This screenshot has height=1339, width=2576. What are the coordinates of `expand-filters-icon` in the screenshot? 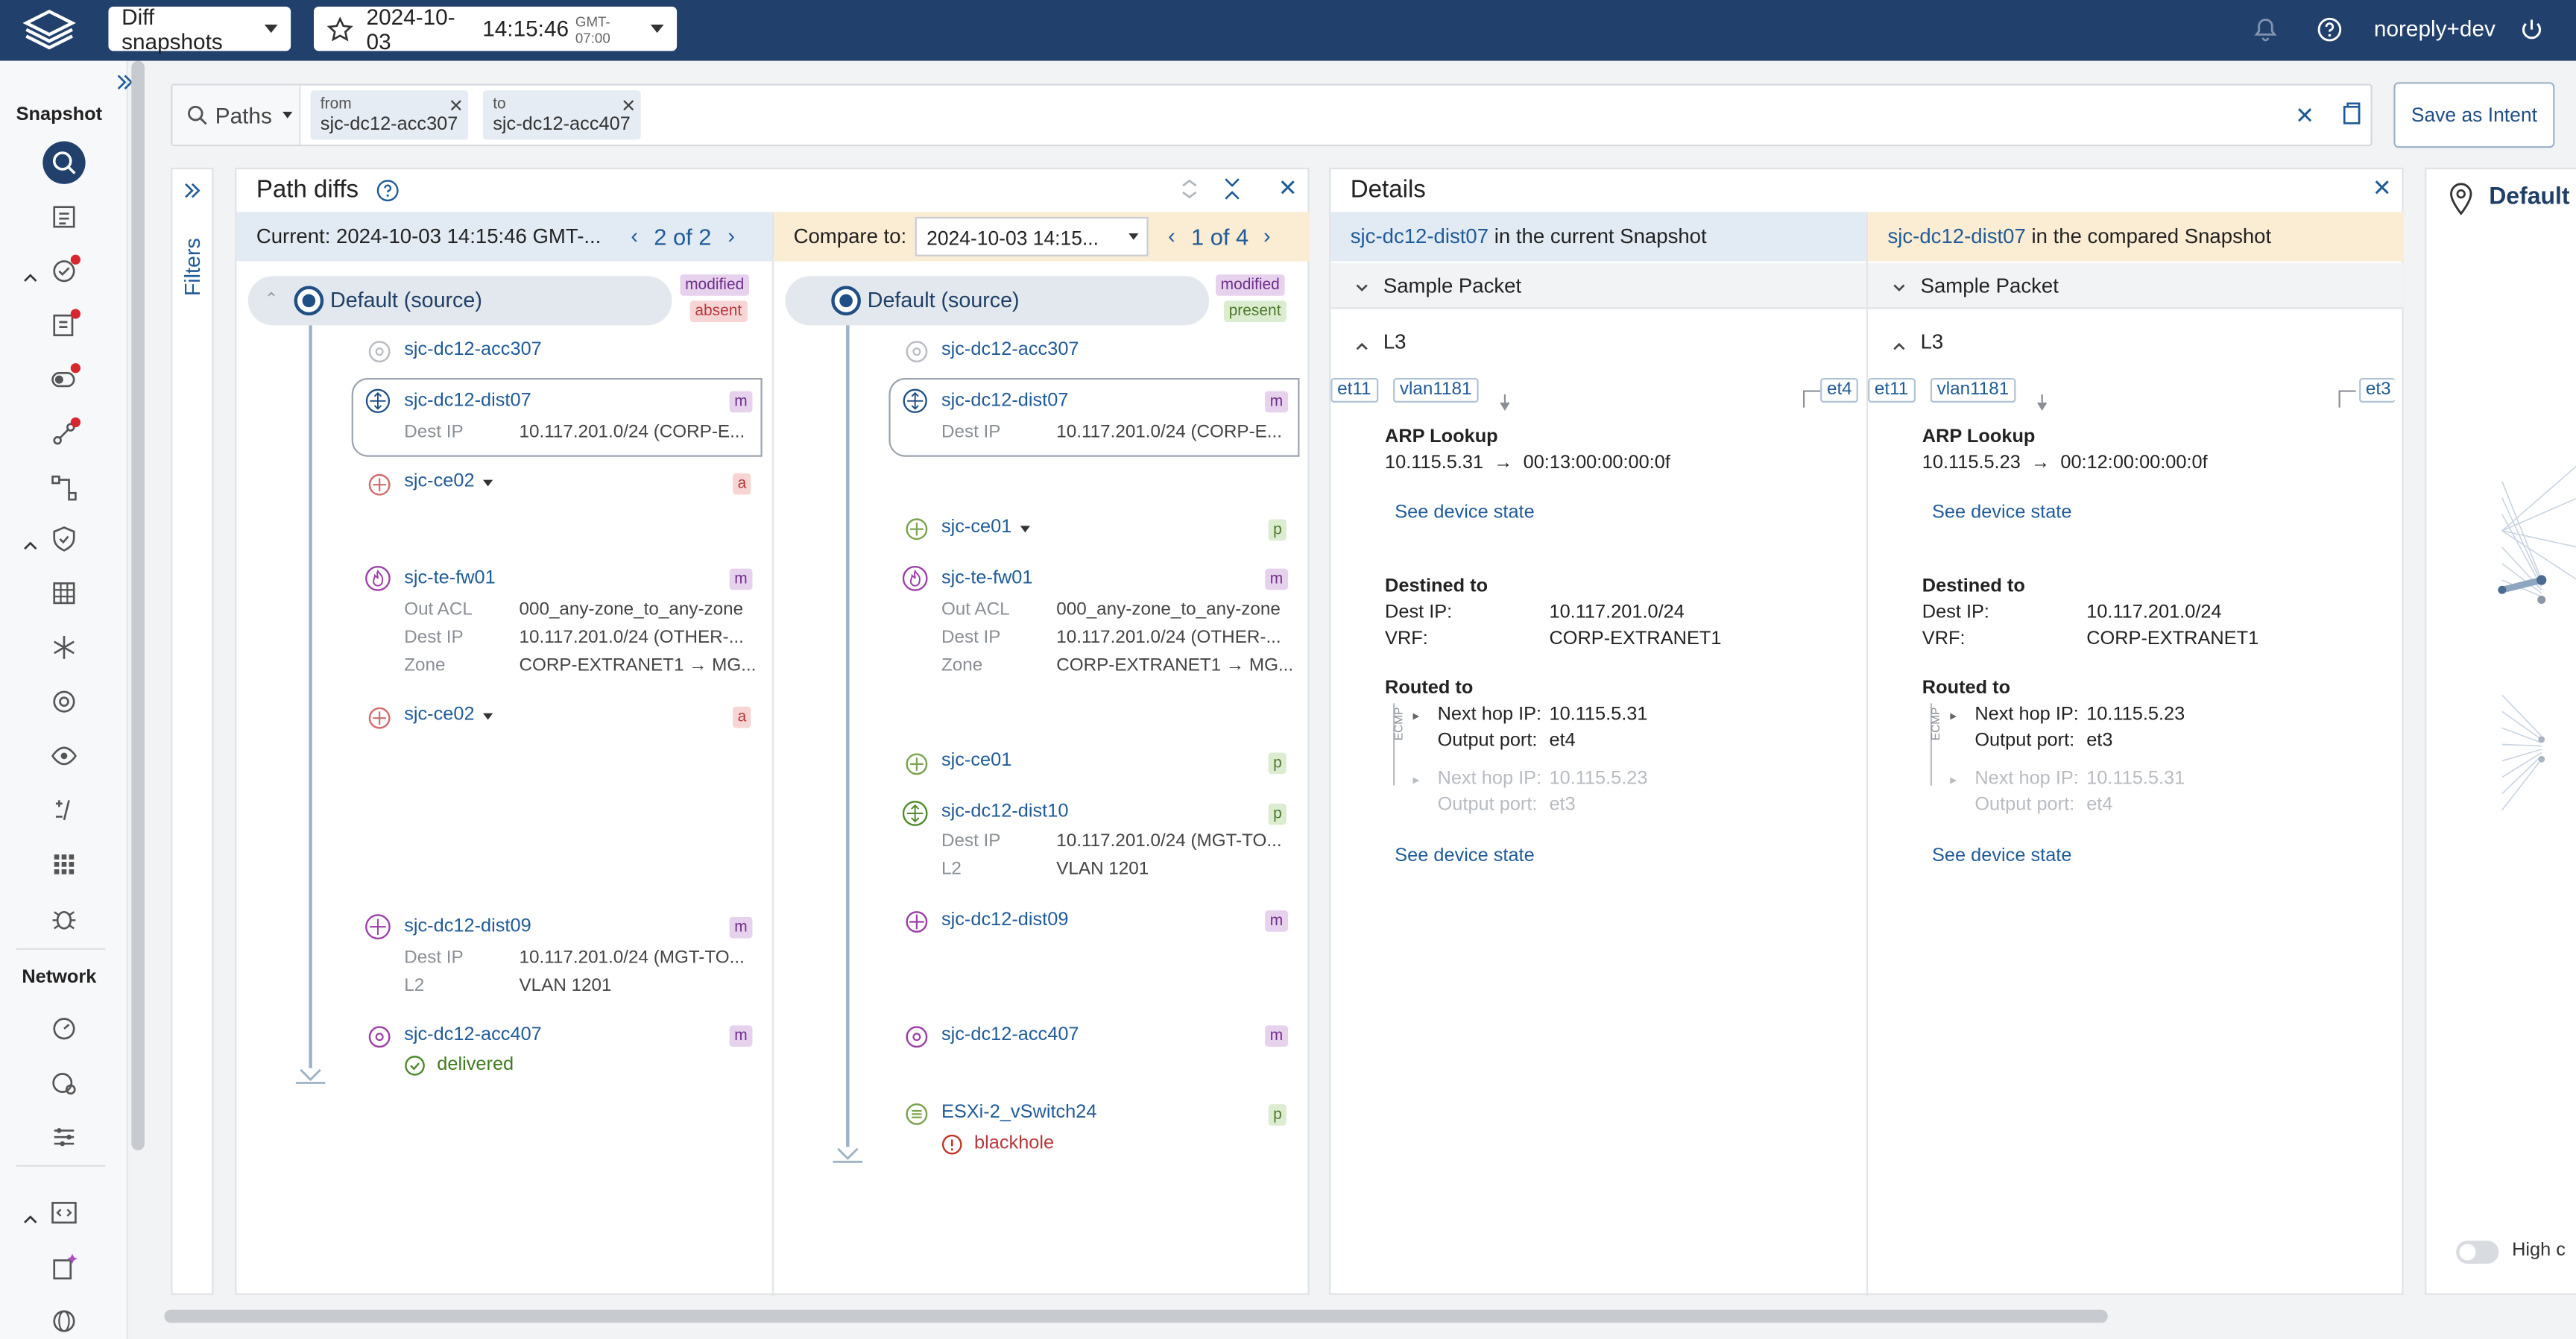 It's located at (193, 188).